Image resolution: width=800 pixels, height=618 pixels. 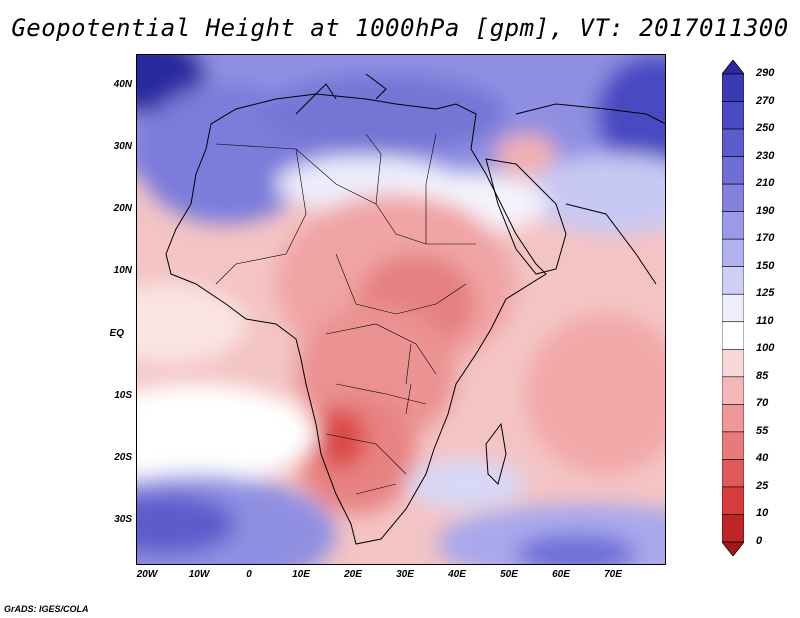 What do you see at coordinates (762, 513) in the screenshot?
I see `colorbar-label: 10` at bounding box center [762, 513].